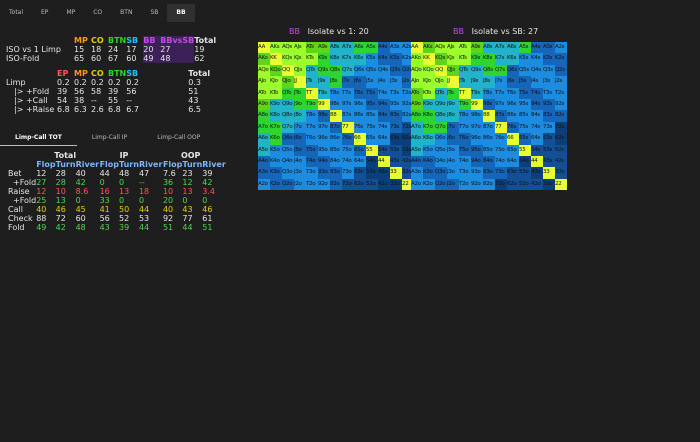  I want to click on hand-cell: 74s, so click(537, 127).